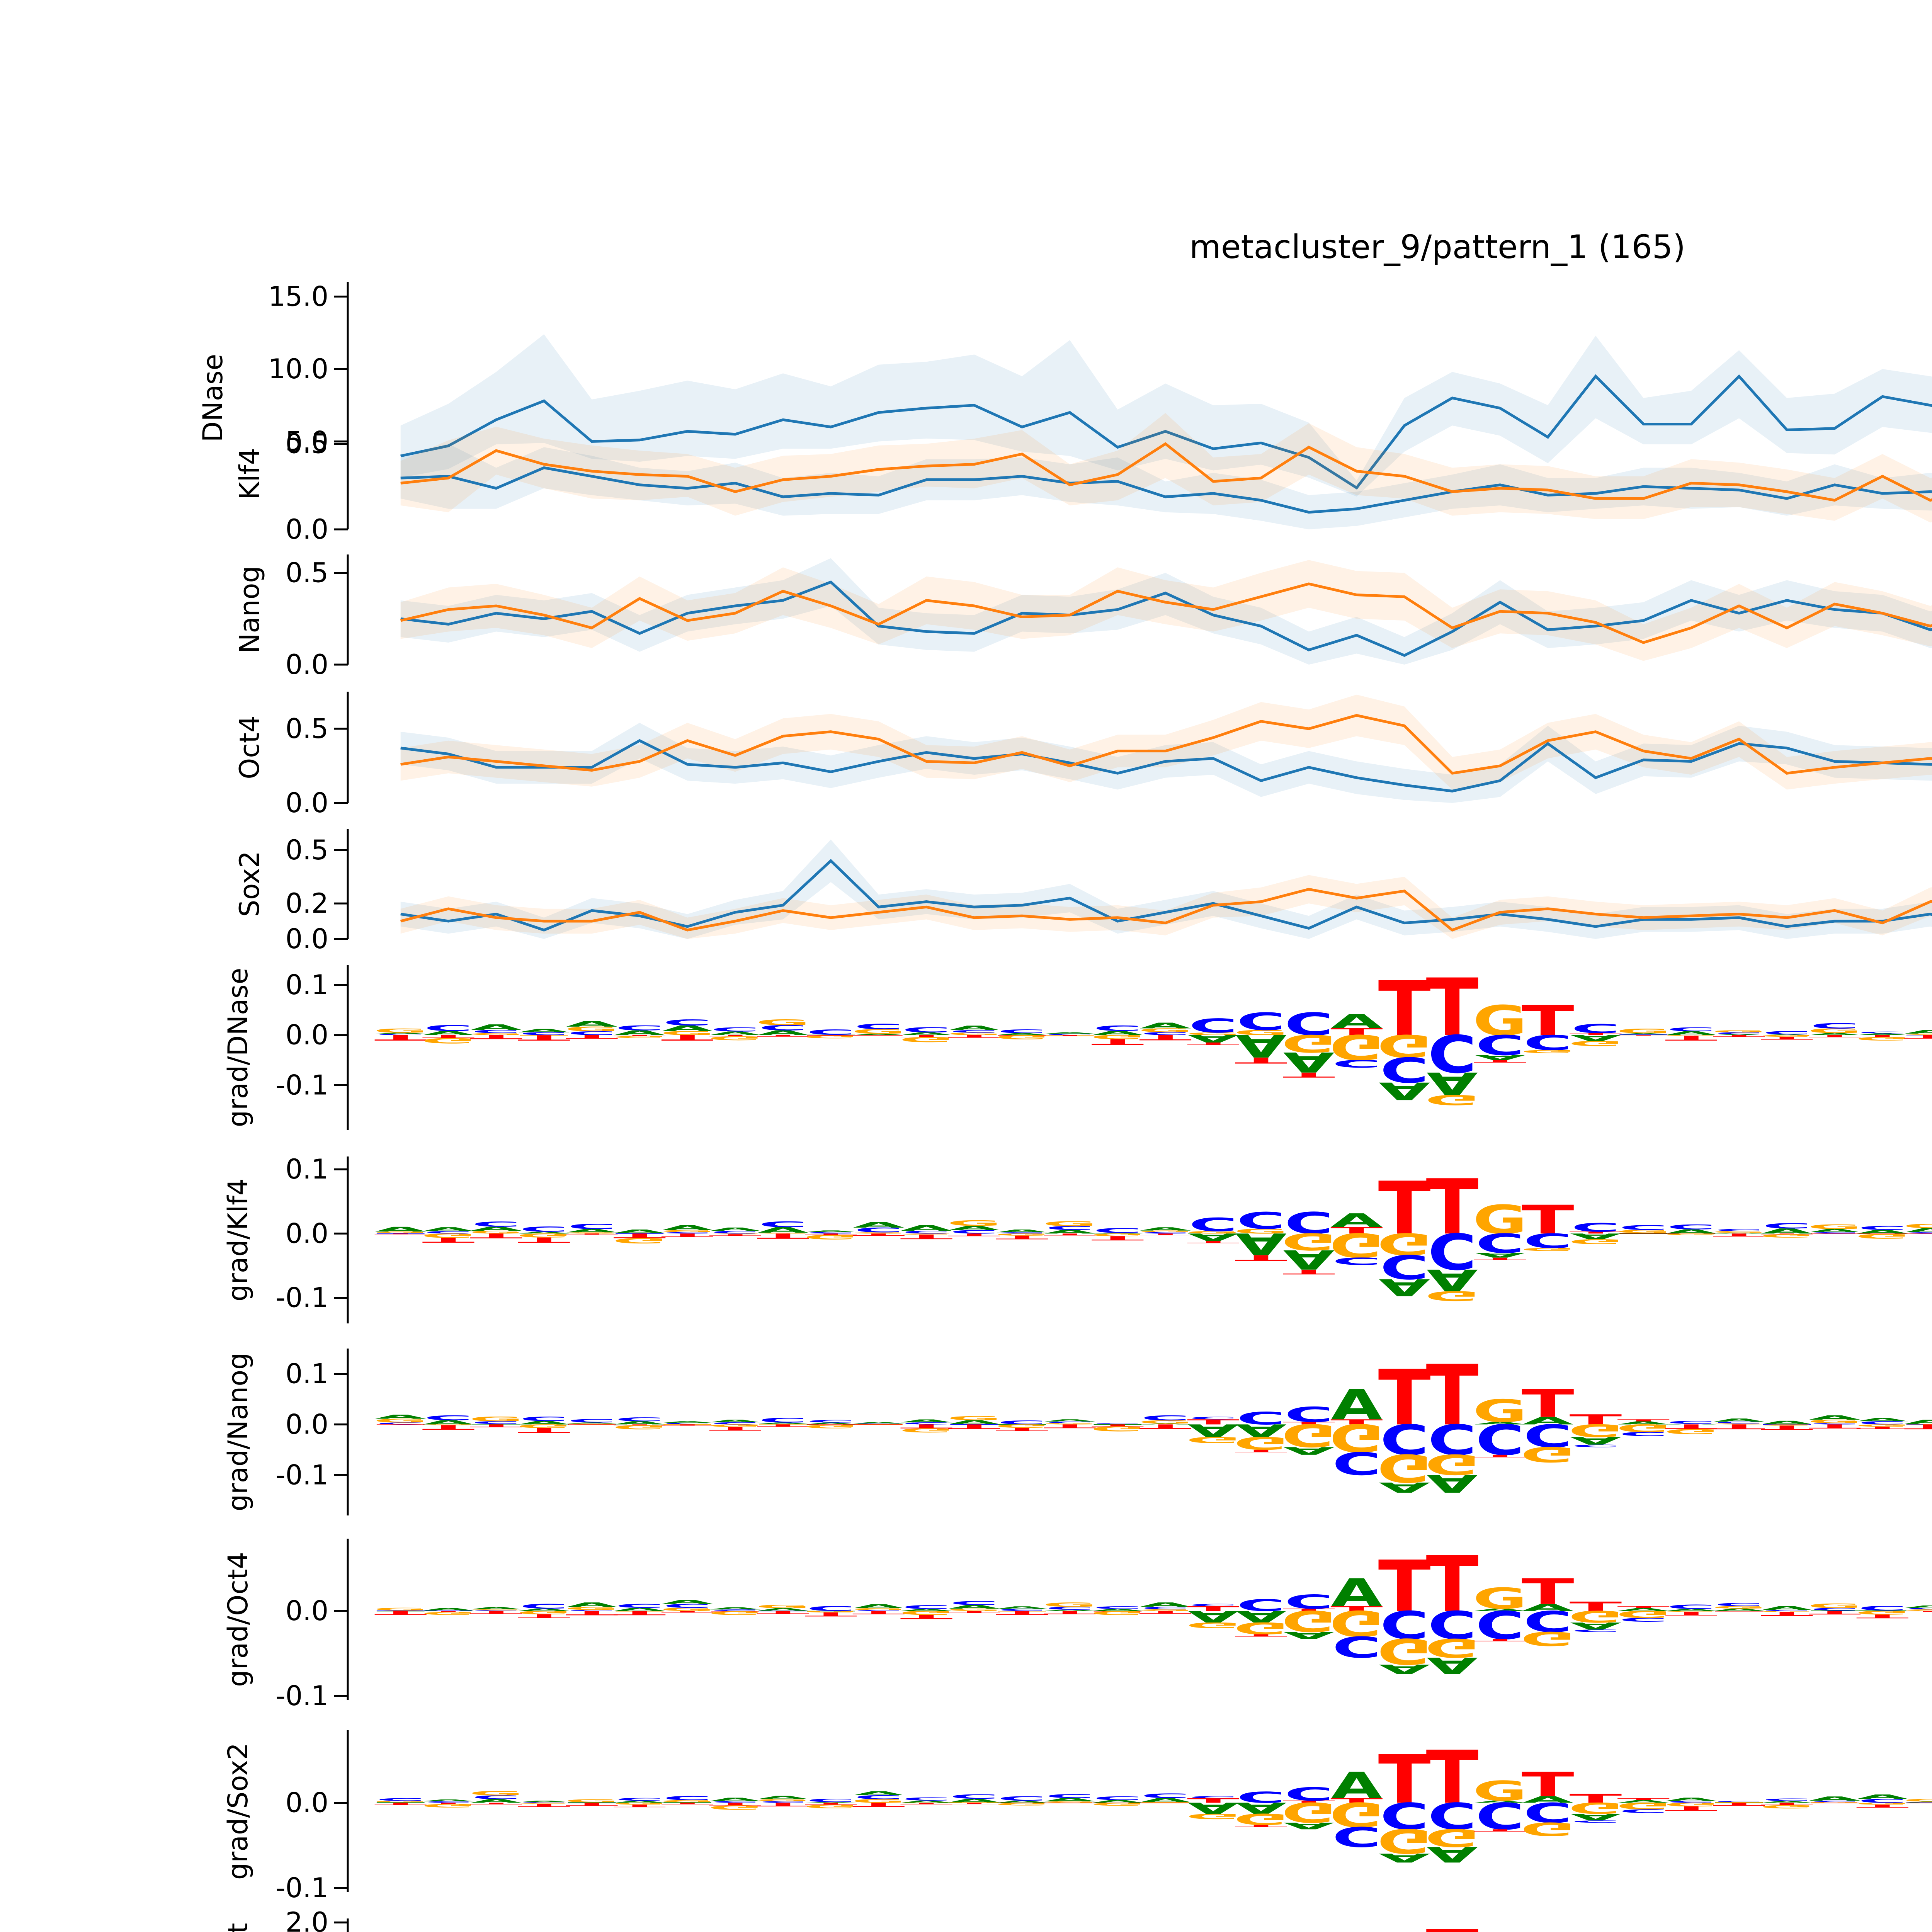 The width and height of the screenshot is (1932, 1932). I want to click on y-axis-label: grad/DNase, so click(238, 1048).